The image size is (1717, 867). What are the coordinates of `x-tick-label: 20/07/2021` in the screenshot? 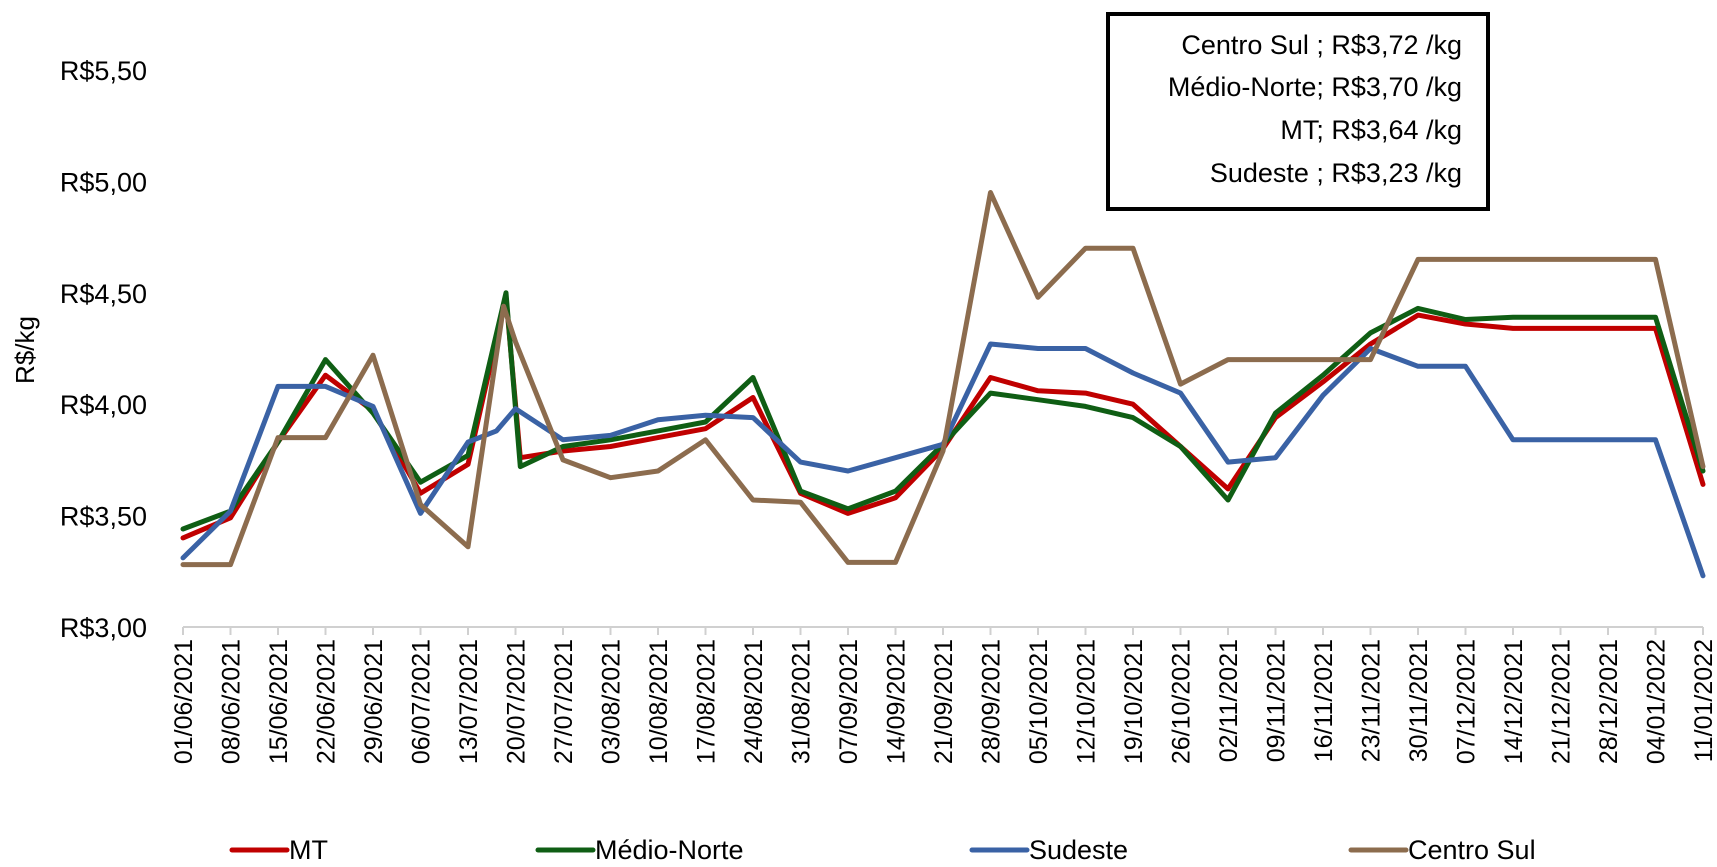 It's located at (517, 701).